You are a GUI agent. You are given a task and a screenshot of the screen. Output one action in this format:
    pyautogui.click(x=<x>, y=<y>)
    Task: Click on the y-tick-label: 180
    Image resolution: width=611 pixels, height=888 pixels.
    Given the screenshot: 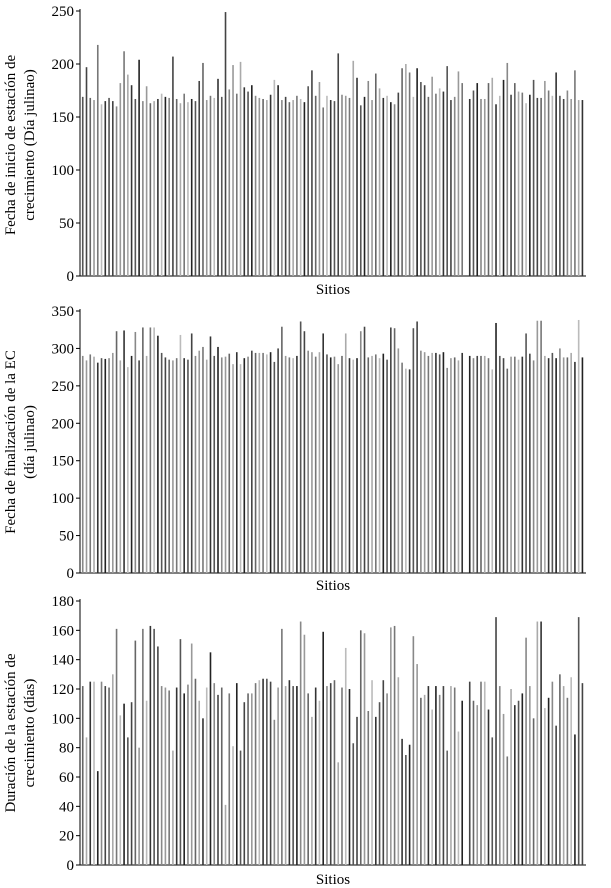 What is the action you would take?
    pyautogui.click(x=63, y=602)
    